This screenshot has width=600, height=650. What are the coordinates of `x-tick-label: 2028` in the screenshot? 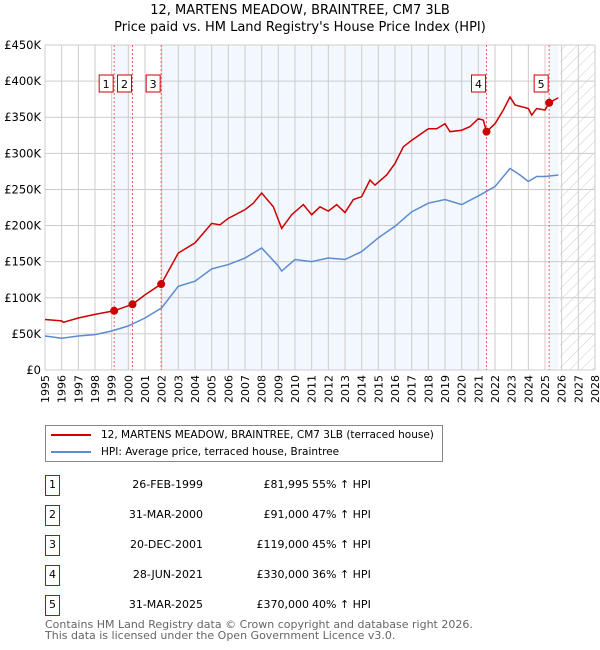 It's located at (594, 389).